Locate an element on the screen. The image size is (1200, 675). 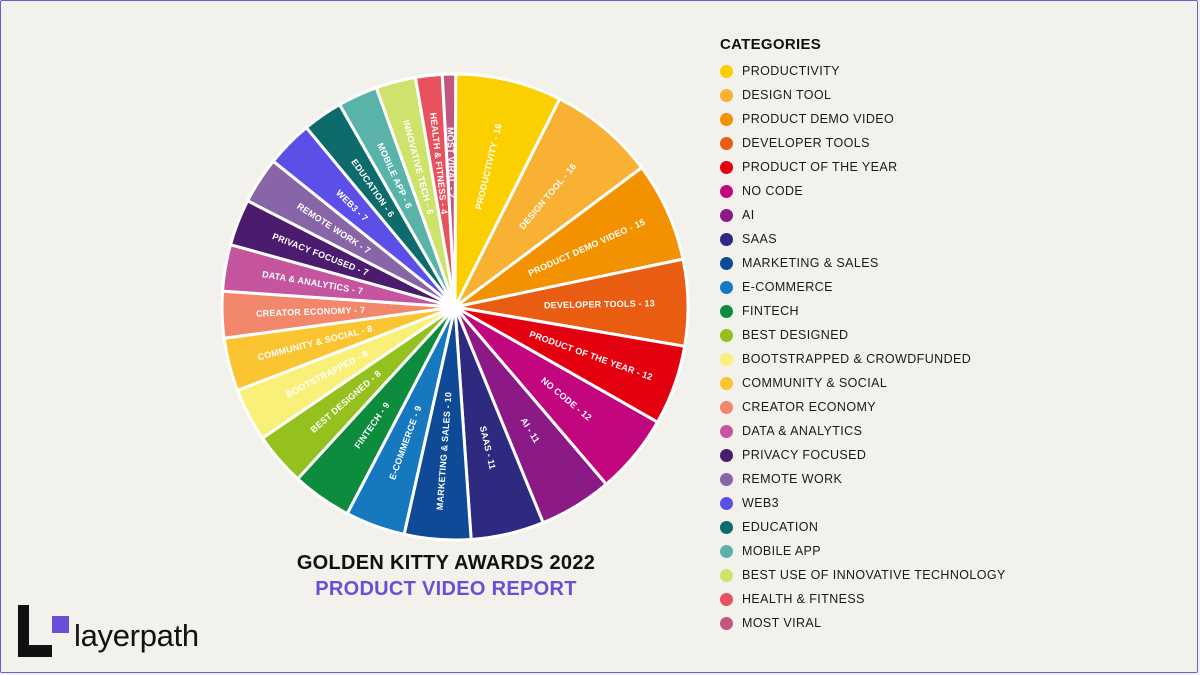
legend-label: BEST DESIGNED is located at coordinates (795, 335).